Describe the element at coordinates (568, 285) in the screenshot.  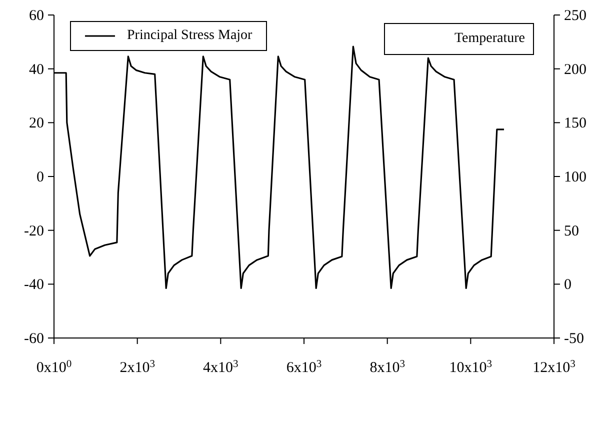
I see `y2-tick-label: 0` at that location.